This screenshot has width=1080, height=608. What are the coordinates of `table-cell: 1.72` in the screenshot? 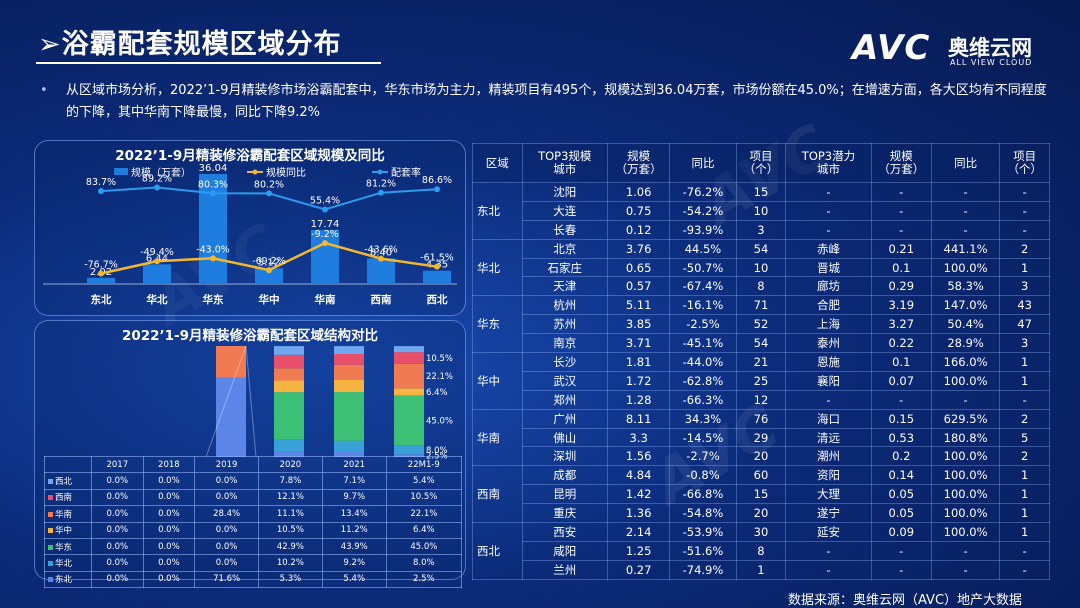 It's located at (638, 380).